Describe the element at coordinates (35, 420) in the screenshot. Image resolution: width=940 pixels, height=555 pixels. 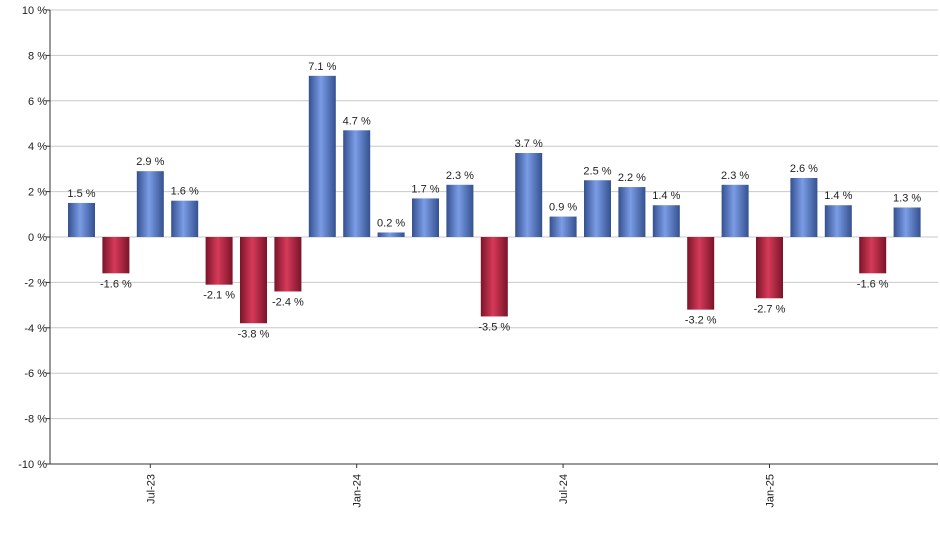
I see `y-tick-label: -8 %` at that location.